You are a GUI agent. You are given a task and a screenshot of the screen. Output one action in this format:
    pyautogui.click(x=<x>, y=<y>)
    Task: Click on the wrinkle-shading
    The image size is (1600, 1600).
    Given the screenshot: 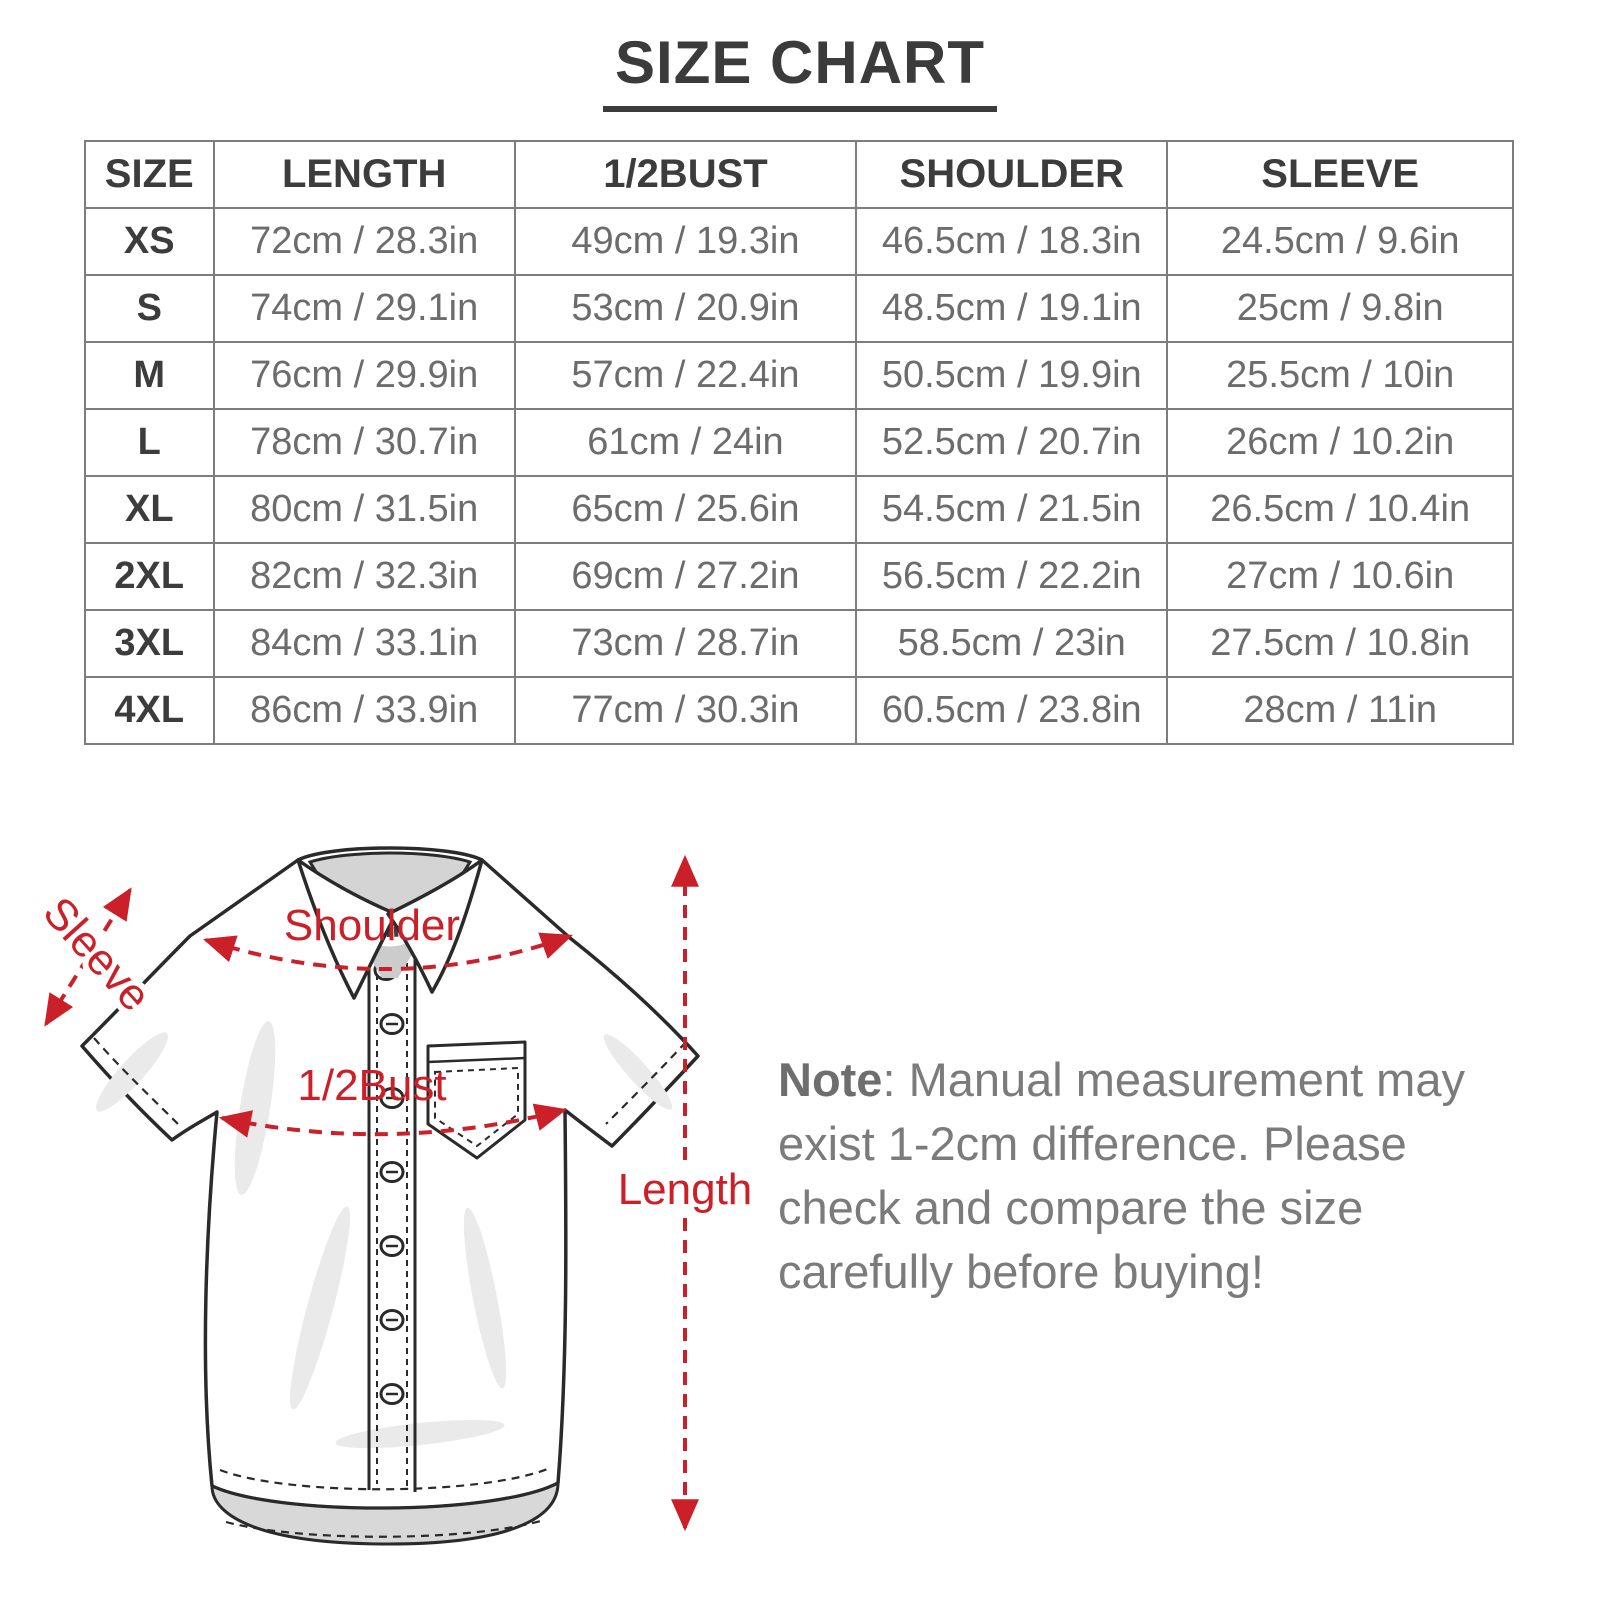 What is the action you would take?
    pyautogui.click(x=384, y=1235)
    